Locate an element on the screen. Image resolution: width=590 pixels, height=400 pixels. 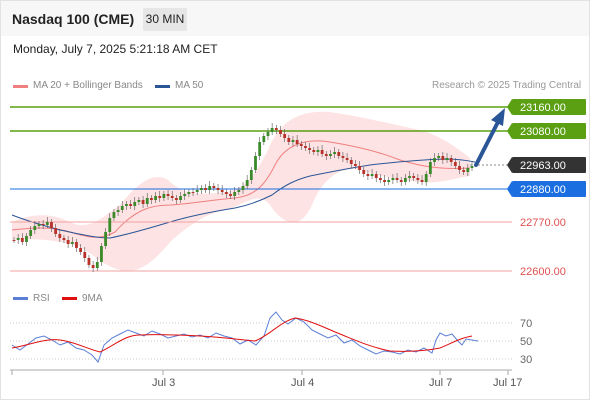
timestamp: Monday, July 7, 2025 5:21:18 AM CET is located at coordinates (115, 49).